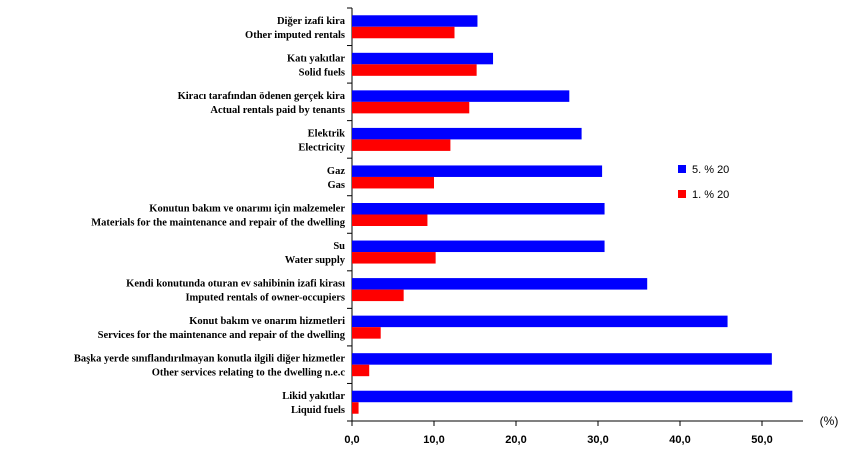 The image size is (843, 455). What do you see at coordinates (710, 170) in the screenshot?
I see `legend-label: 5. % 20` at bounding box center [710, 170].